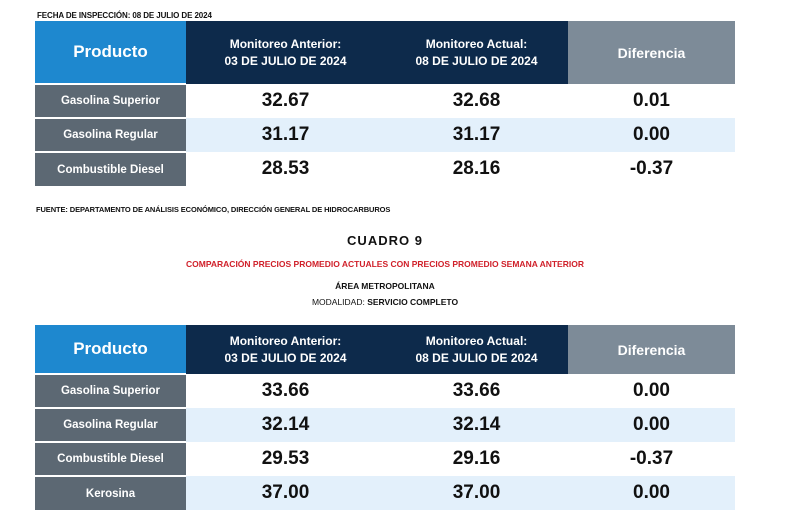  What do you see at coordinates (285, 425) in the screenshot?
I see `previous-price: 32.14` at bounding box center [285, 425].